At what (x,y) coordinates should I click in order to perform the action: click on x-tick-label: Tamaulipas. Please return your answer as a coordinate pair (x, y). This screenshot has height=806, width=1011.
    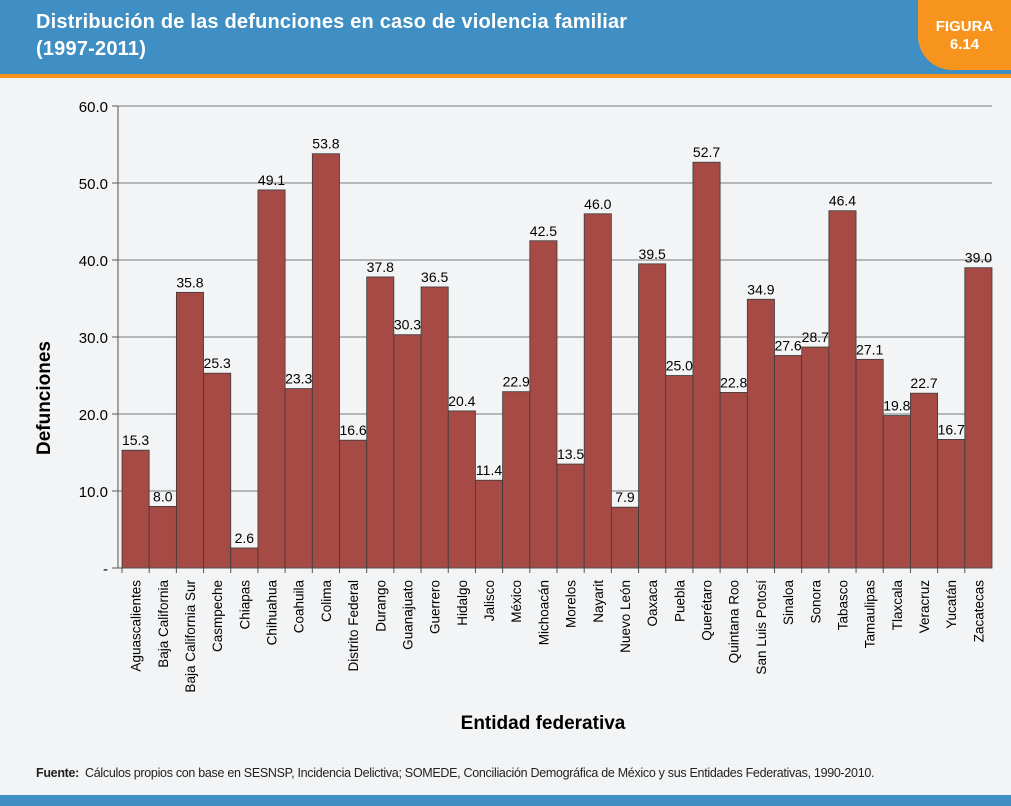
    Looking at the image, I should click on (870, 614).